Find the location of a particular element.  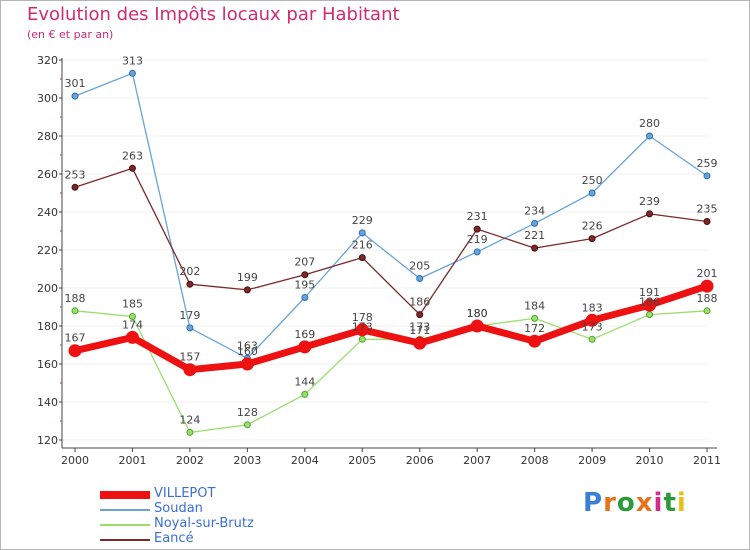

data-label: 216 is located at coordinates (362, 245).